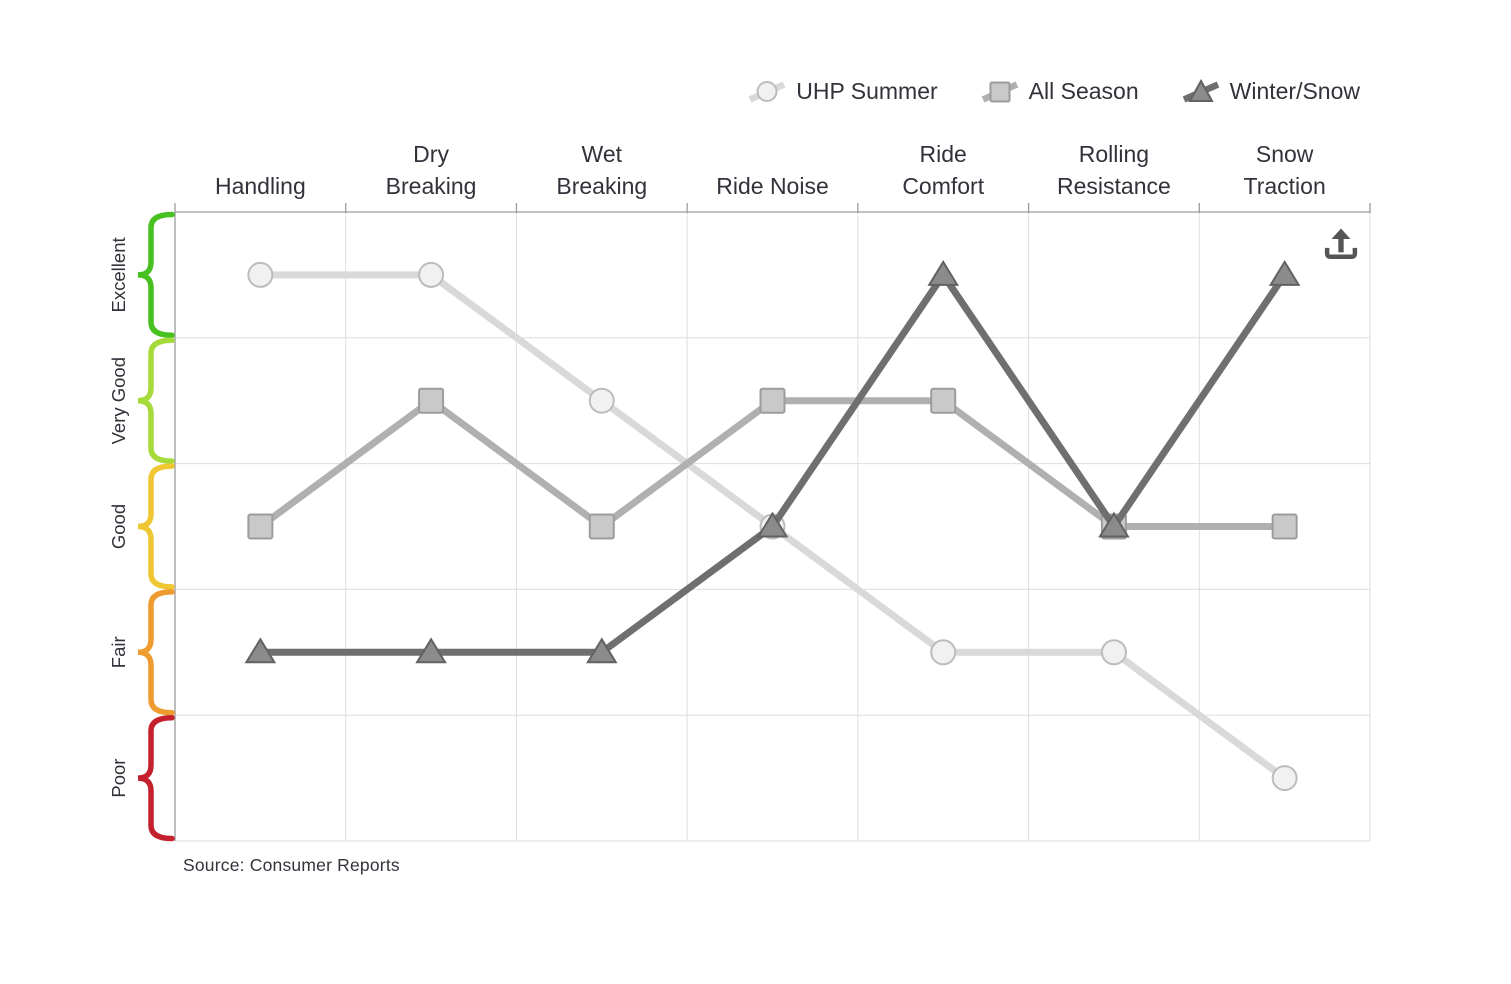  I want to click on category-header-snow-traction: Traction, so click(1285, 186).